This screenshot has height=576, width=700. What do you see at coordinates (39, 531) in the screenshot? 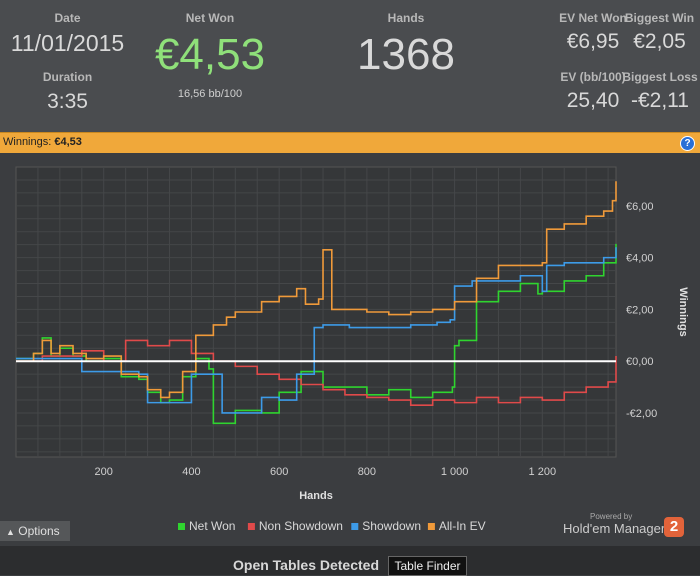
I see `options-label: Options` at bounding box center [39, 531].